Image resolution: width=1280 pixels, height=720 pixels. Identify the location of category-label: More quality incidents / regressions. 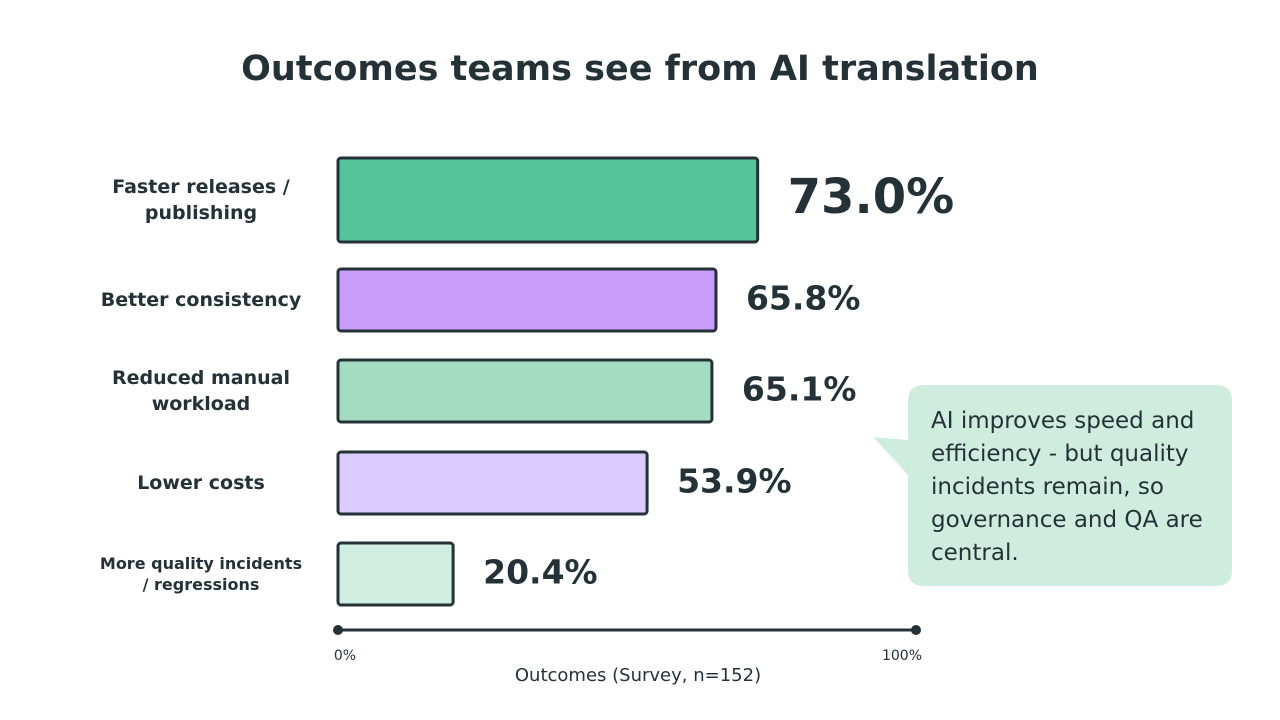
(201, 574).